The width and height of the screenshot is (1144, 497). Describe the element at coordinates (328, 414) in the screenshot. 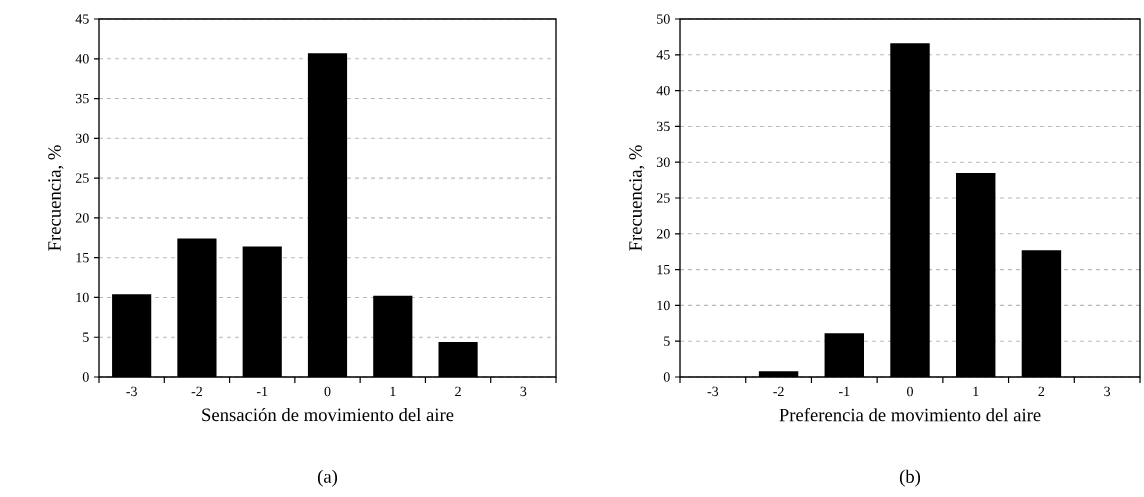

I see `x-axis-title: Sensación de movimiento del aire` at that location.